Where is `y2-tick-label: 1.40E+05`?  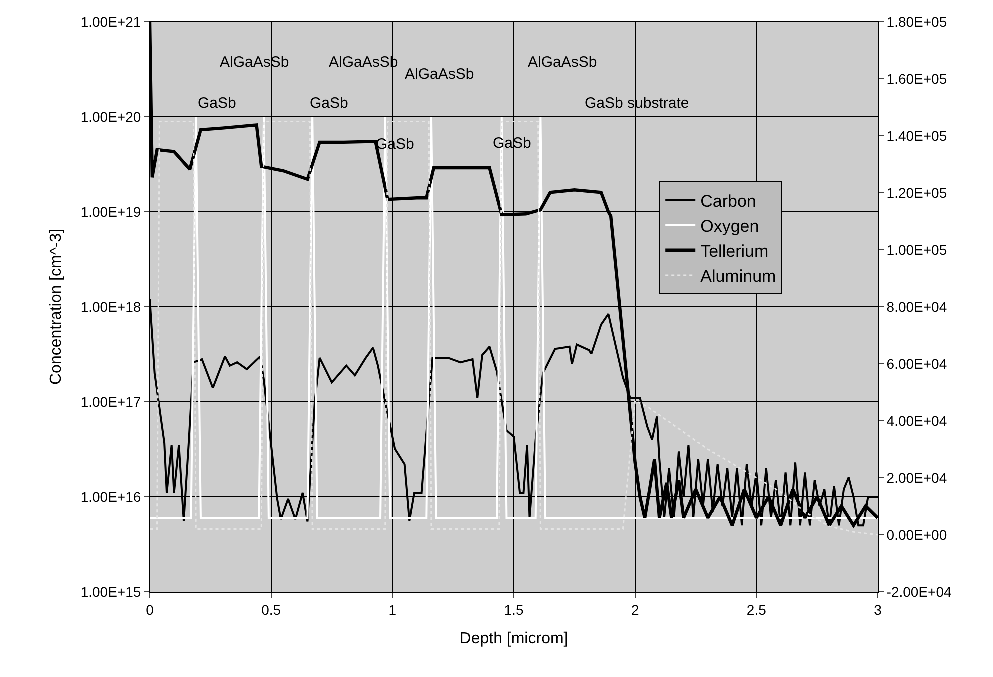
y2-tick-label: 1.40E+05 is located at coordinates (917, 136).